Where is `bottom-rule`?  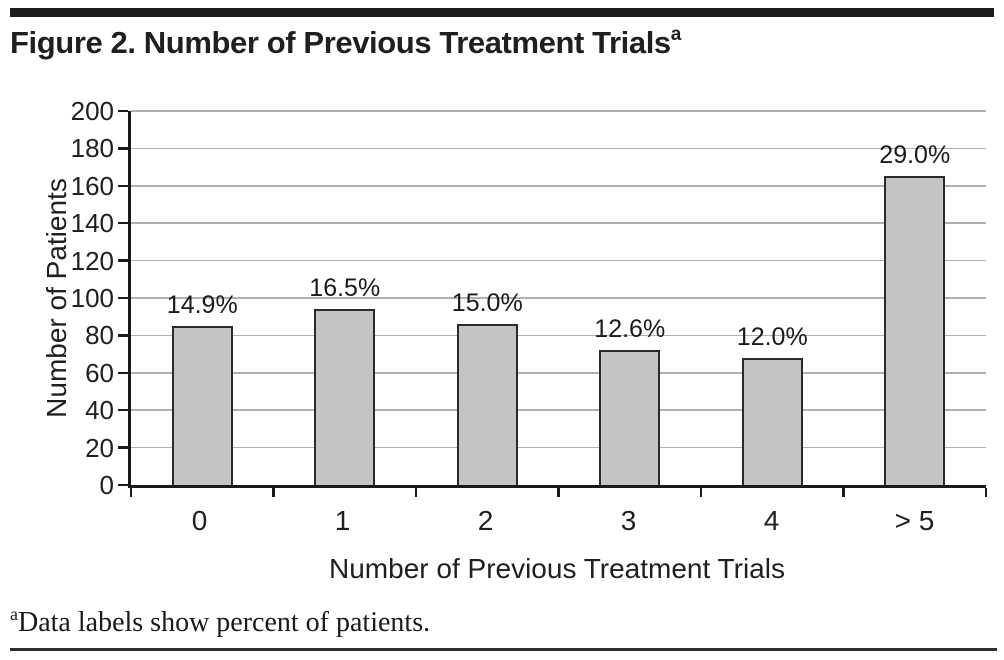 bottom-rule is located at coordinates (503, 649).